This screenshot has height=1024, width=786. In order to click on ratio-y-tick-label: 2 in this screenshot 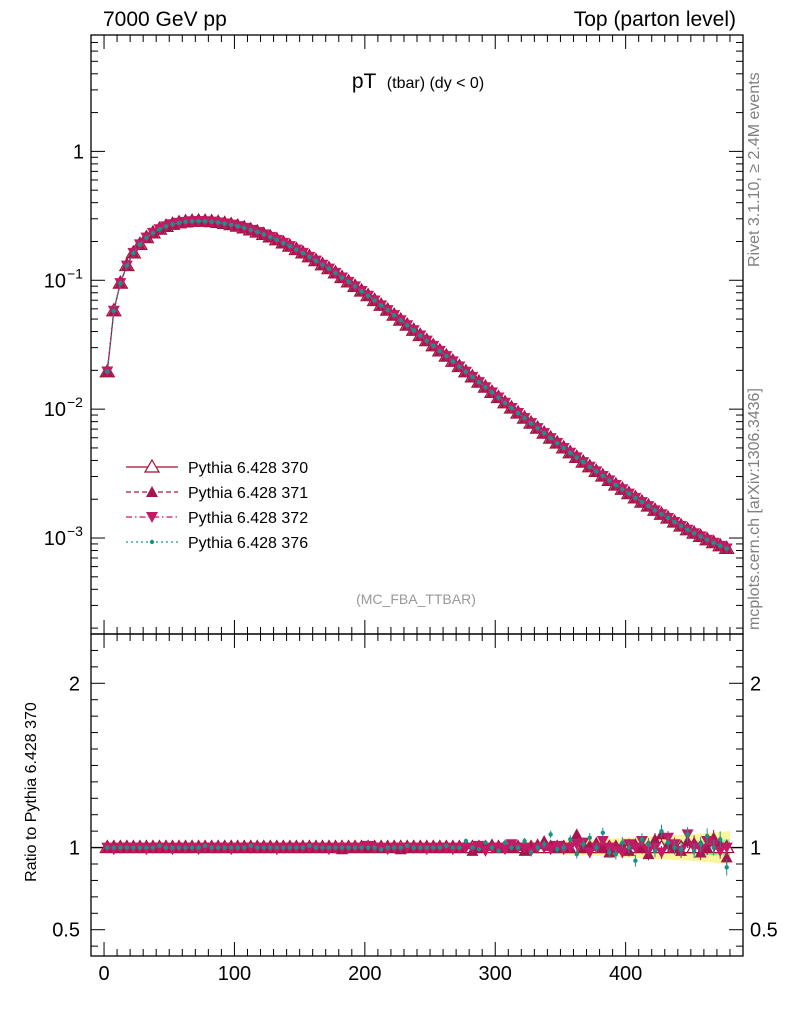, I will do `click(74, 684)`.